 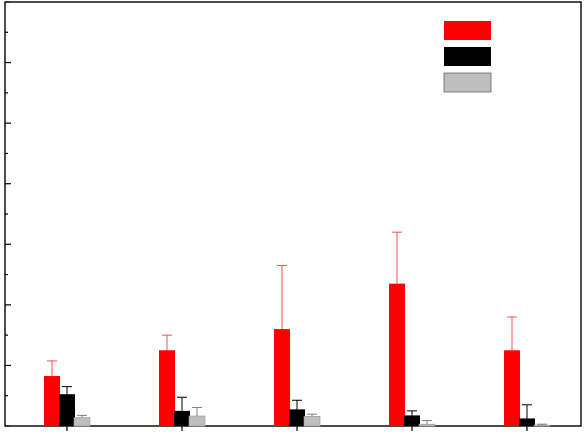 I want to click on bar-s2-c2, so click(x=182, y=418).